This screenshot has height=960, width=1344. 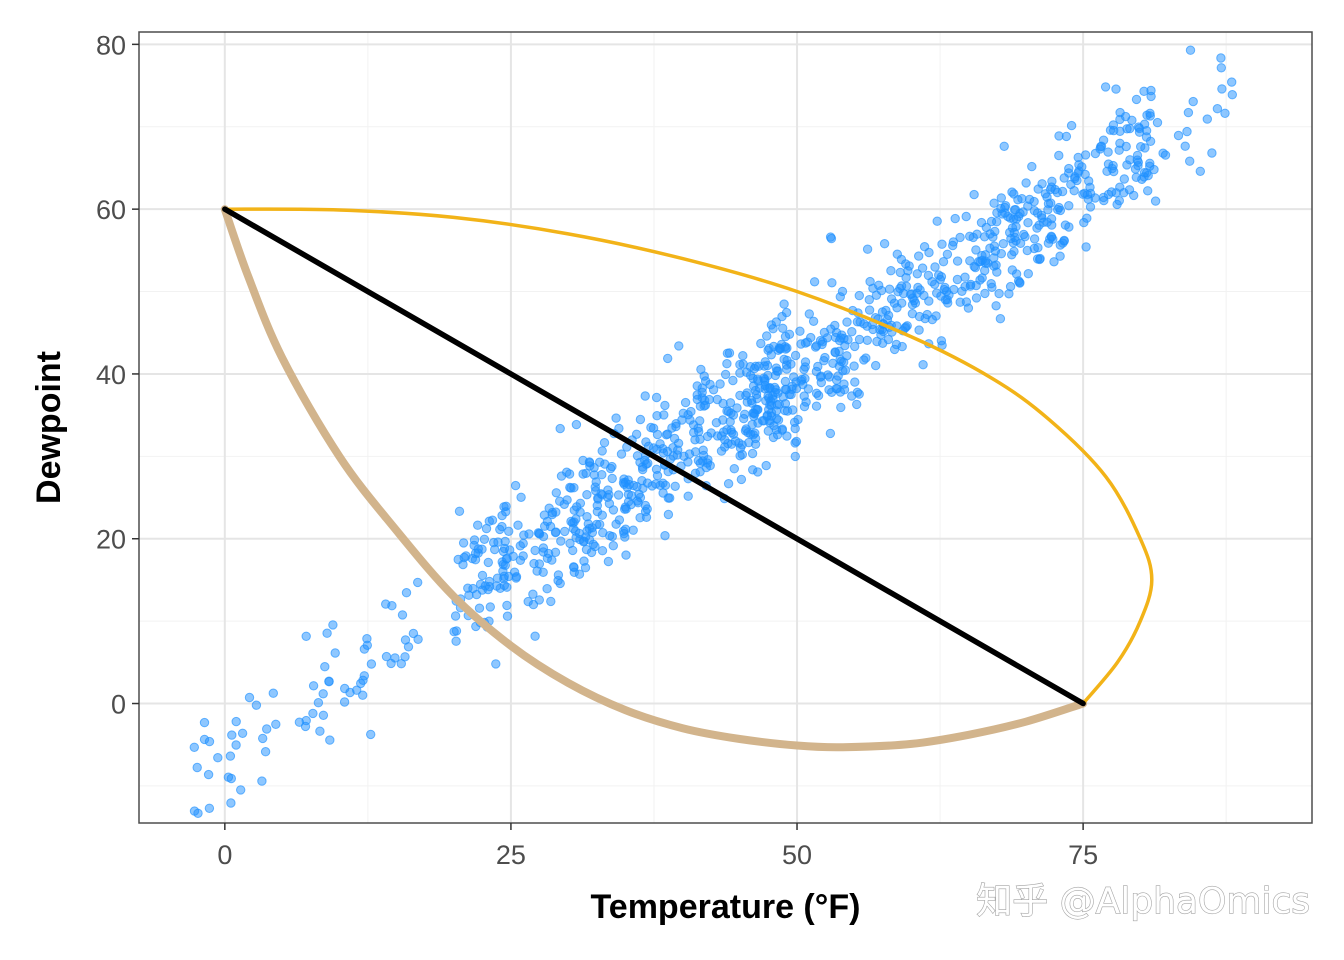 What do you see at coordinates (118, 705) in the screenshot?
I see `y-tick-label: 0` at bounding box center [118, 705].